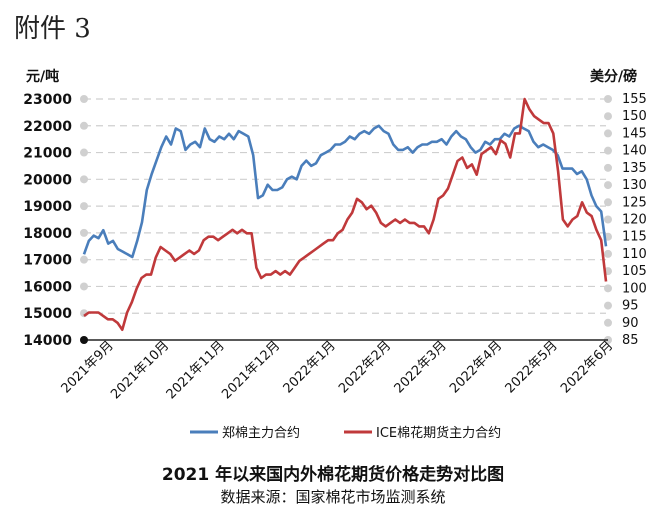  What do you see at coordinates (47, 207) in the screenshot?
I see `y-left-tick-label: 19000` at bounding box center [47, 207].